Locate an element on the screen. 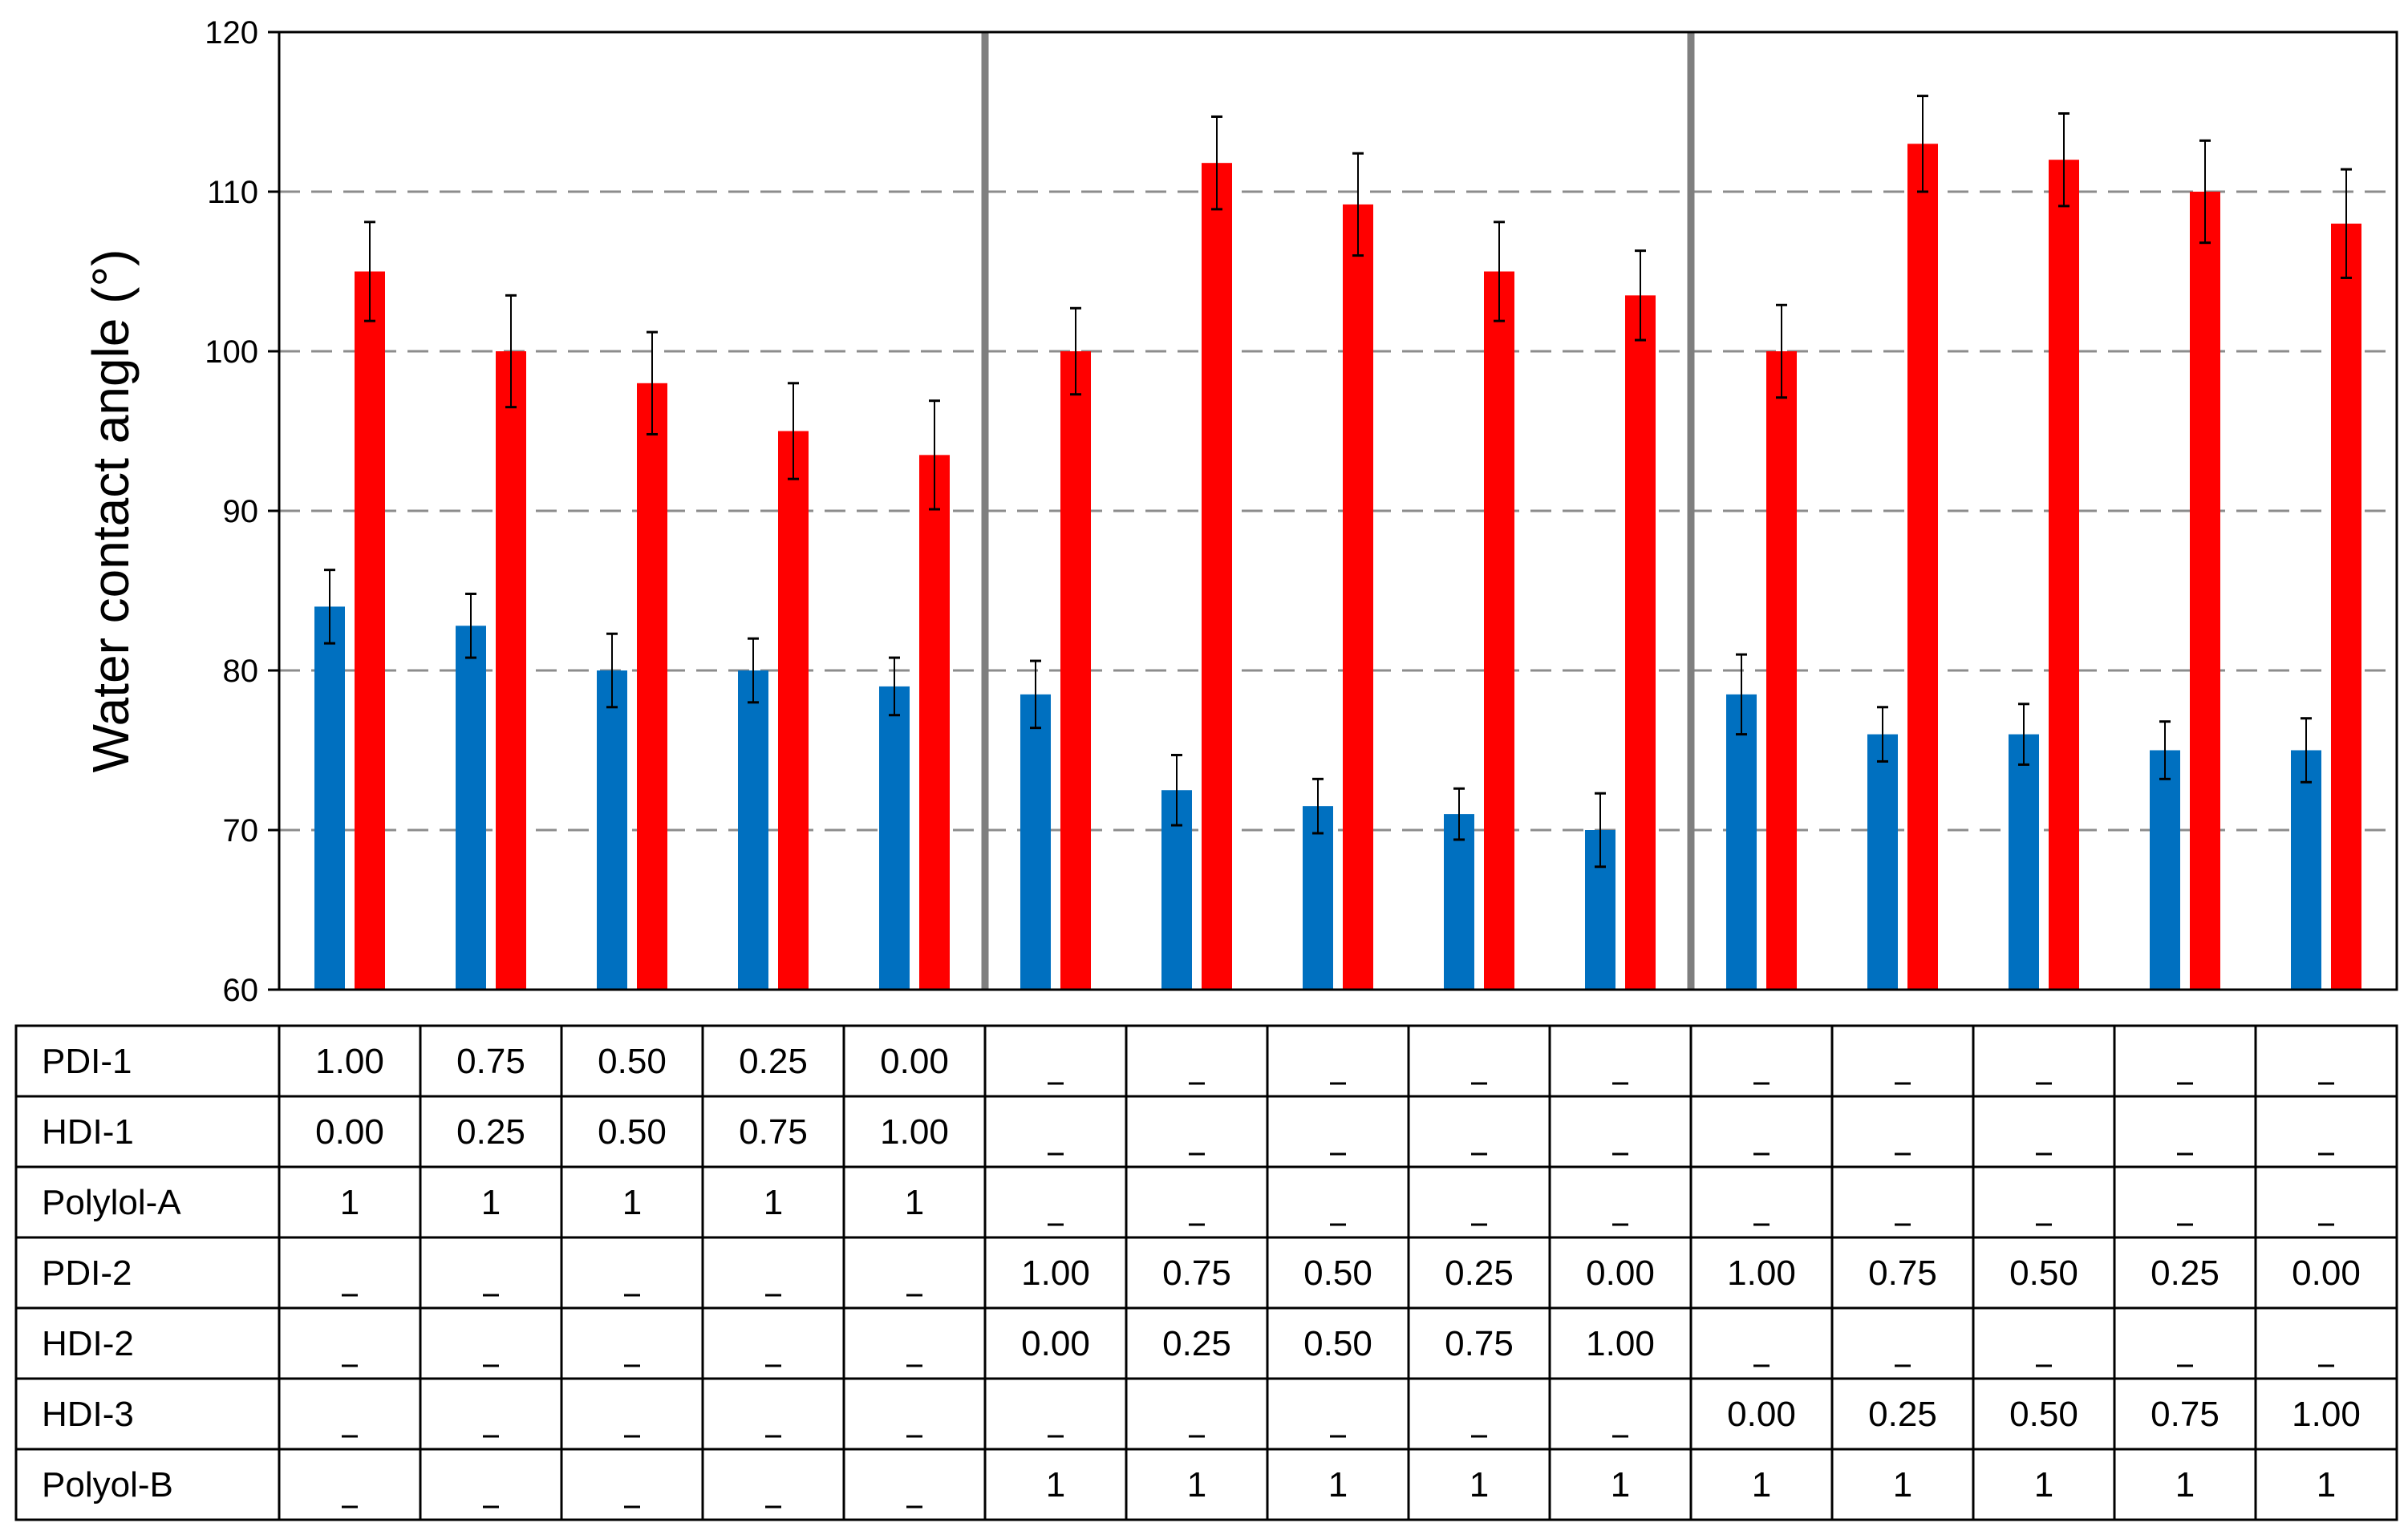 The width and height of the screenshot is (2408, 1539). table-row: HDI-1 0.00 0.25 0.50 0.75 1.00 is located at coordinates (1188, 1134).